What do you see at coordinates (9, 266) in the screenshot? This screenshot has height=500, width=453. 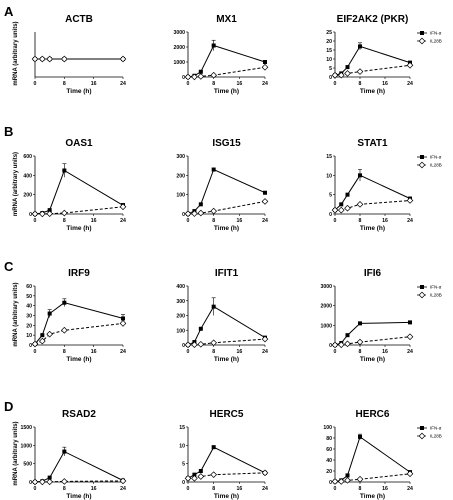 I see `panel-label-c: C` at bounding box center [9, 266].